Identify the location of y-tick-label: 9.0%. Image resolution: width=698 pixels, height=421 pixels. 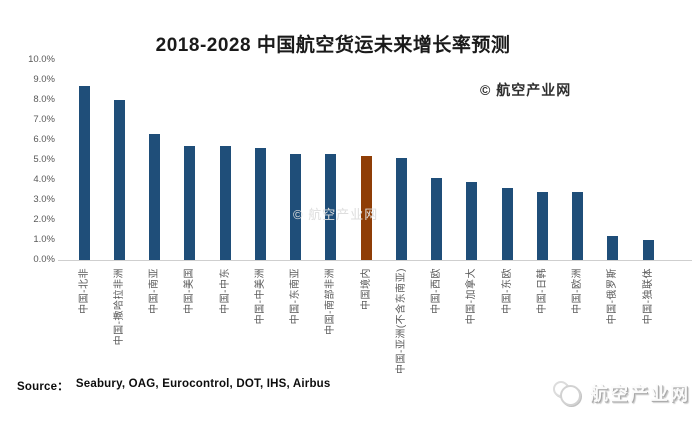
(44, 79).